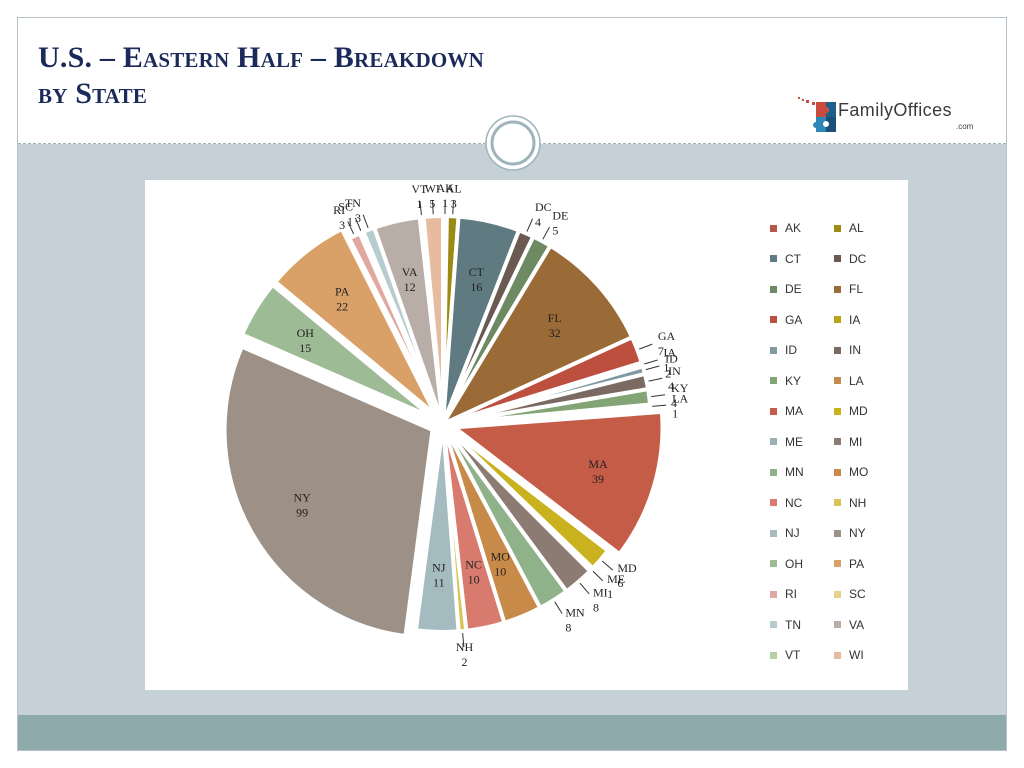 This screenshot has width=1024, height=768. I want to click on legend-label-ky: KY, so click(793, 380).